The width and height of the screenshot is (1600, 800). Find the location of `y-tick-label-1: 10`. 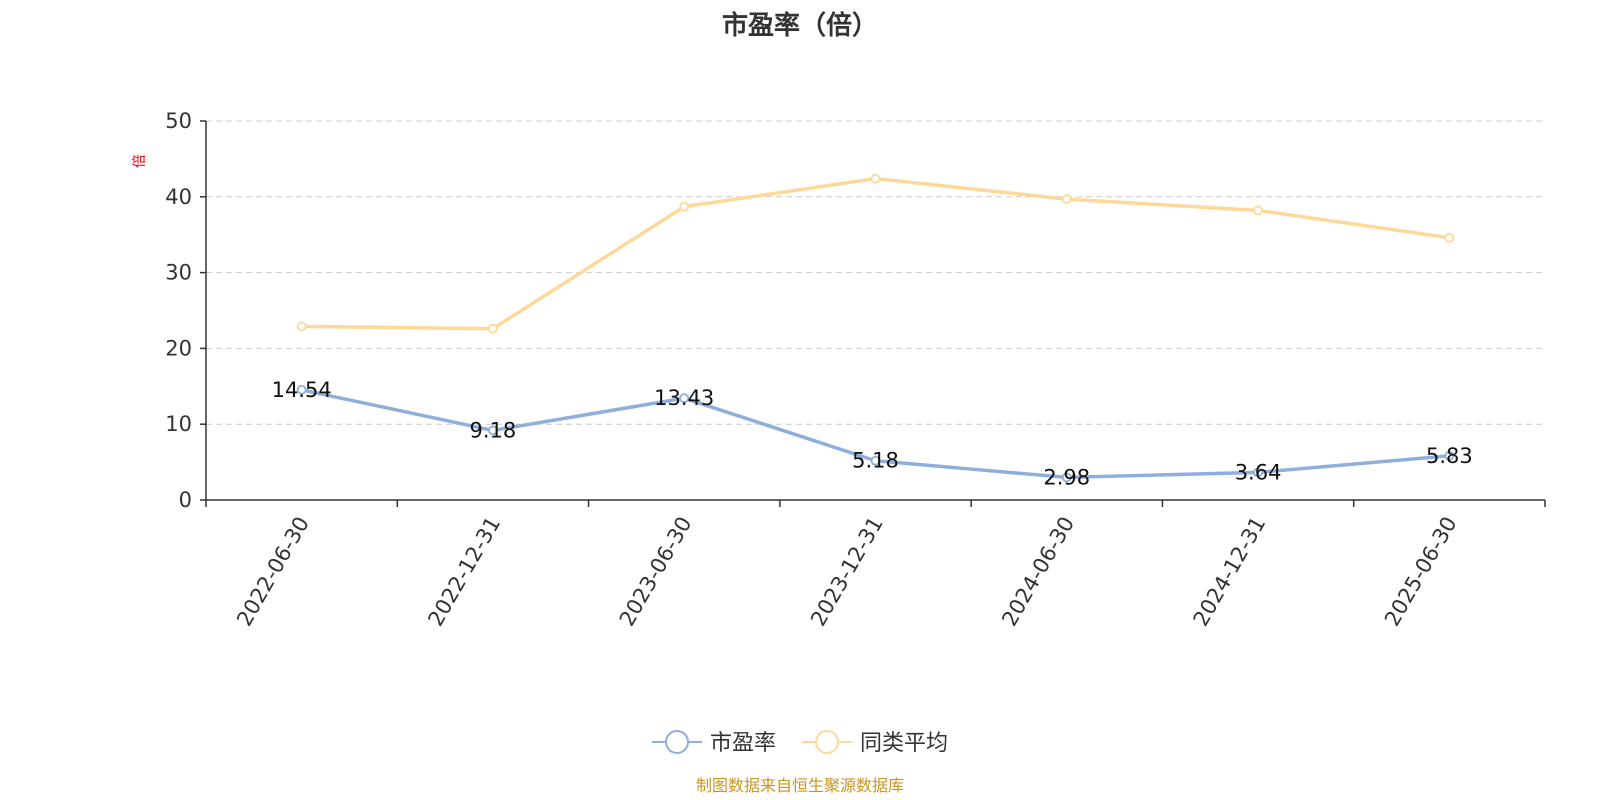

y-tick-label-1: 10 is located at coordinates (178, 424).